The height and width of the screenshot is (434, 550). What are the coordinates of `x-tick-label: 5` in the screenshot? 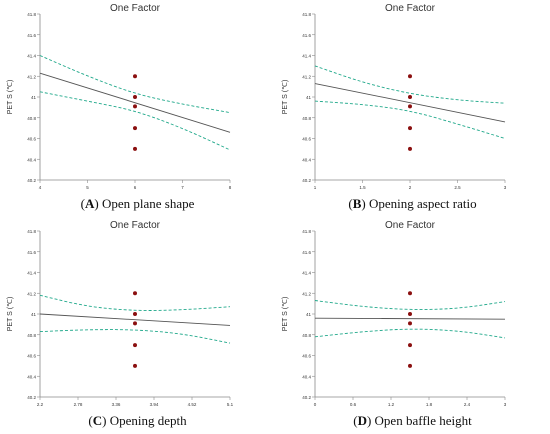 It's located at (87, 187).